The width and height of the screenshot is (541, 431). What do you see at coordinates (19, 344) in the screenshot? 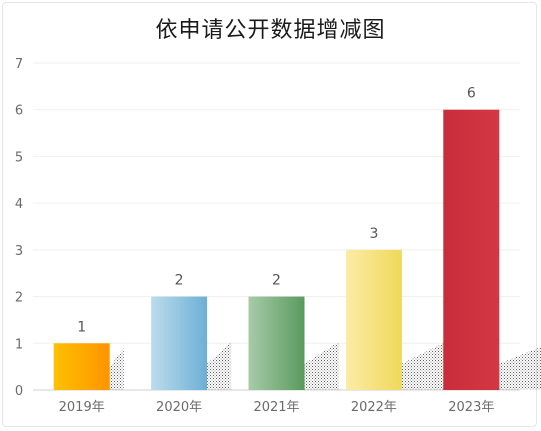
I see `y-tick-label: 1` at bounding box center [19, 344].